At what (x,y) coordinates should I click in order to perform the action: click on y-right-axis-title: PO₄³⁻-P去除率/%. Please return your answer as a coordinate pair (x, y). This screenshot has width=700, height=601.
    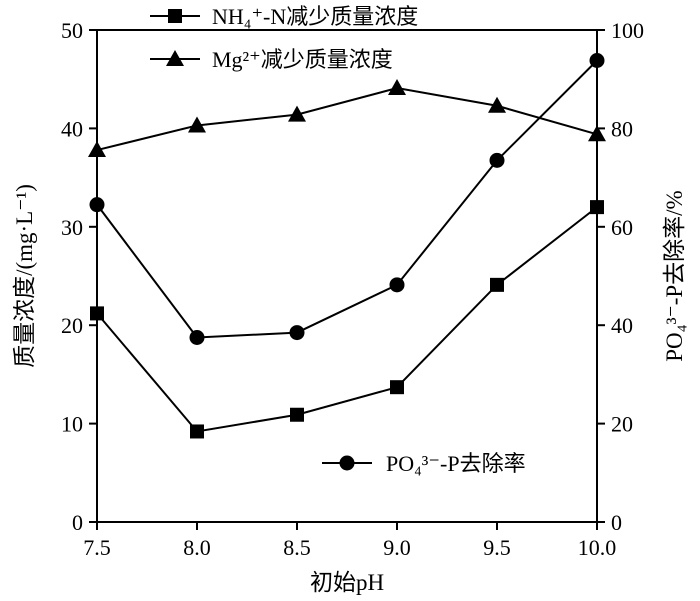
    Looking at the image, I should click on (674, 275).